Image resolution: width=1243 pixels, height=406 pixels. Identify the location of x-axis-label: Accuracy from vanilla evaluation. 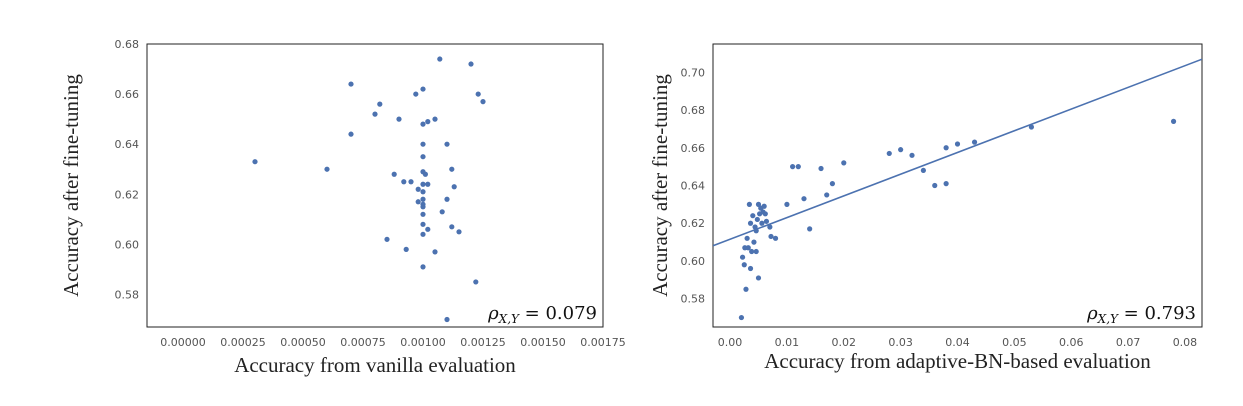
(375, 365).